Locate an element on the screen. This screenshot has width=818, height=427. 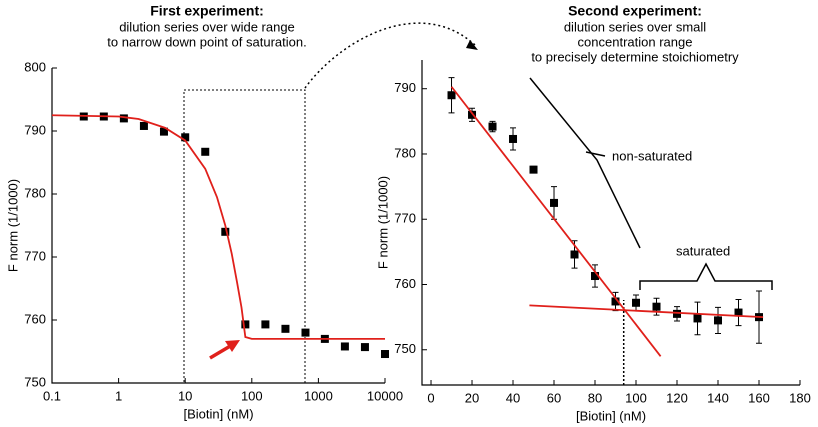
subtitle: concentration range is located at coordinates (635, 41).